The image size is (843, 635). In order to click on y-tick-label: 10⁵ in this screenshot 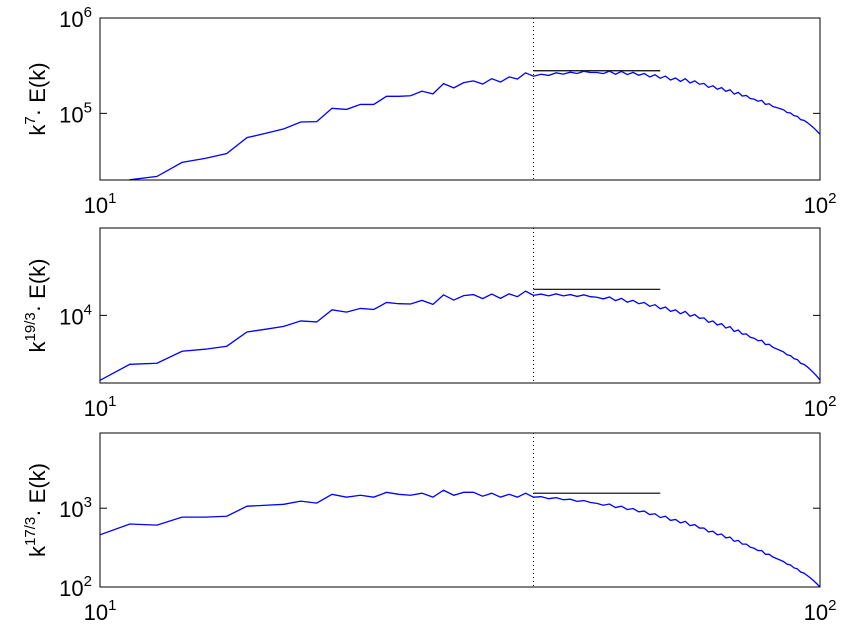, I will do `click(75, 113)`.